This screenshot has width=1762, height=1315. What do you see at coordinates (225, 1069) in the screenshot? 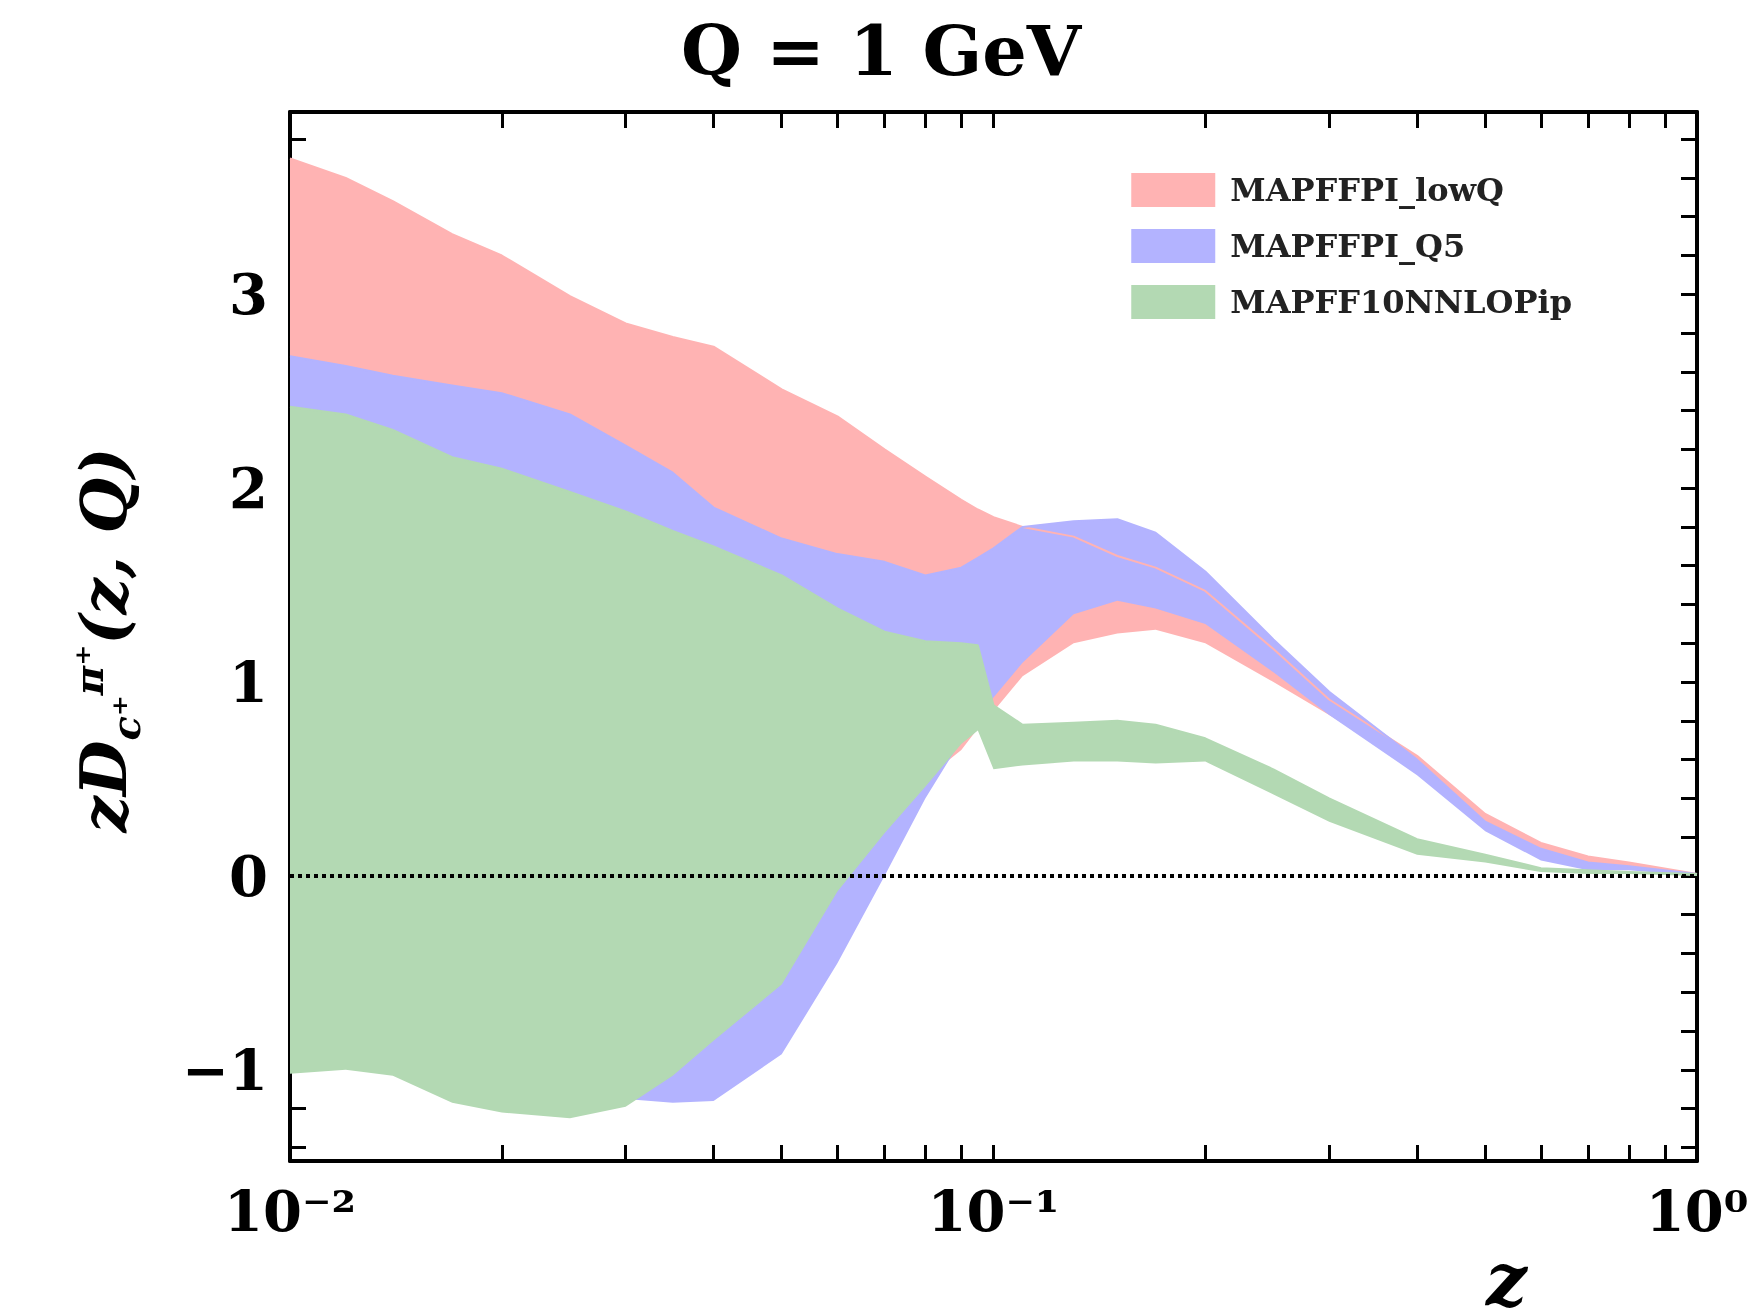
I see `y-tick-label: −1` at bounding box center [225, 1069].